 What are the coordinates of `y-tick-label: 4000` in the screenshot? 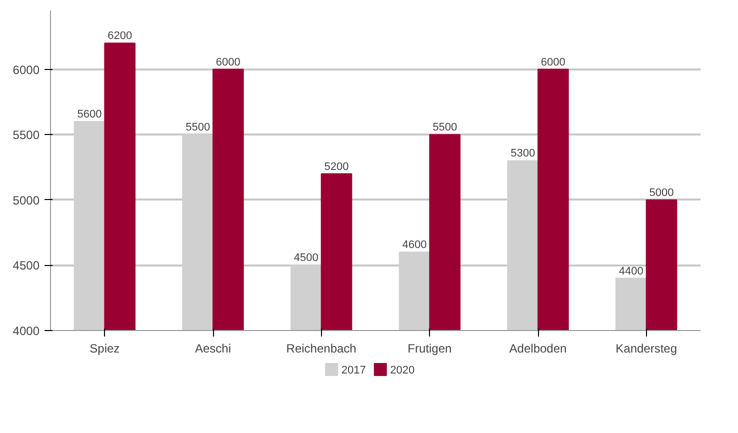 It's located at (26, 331).